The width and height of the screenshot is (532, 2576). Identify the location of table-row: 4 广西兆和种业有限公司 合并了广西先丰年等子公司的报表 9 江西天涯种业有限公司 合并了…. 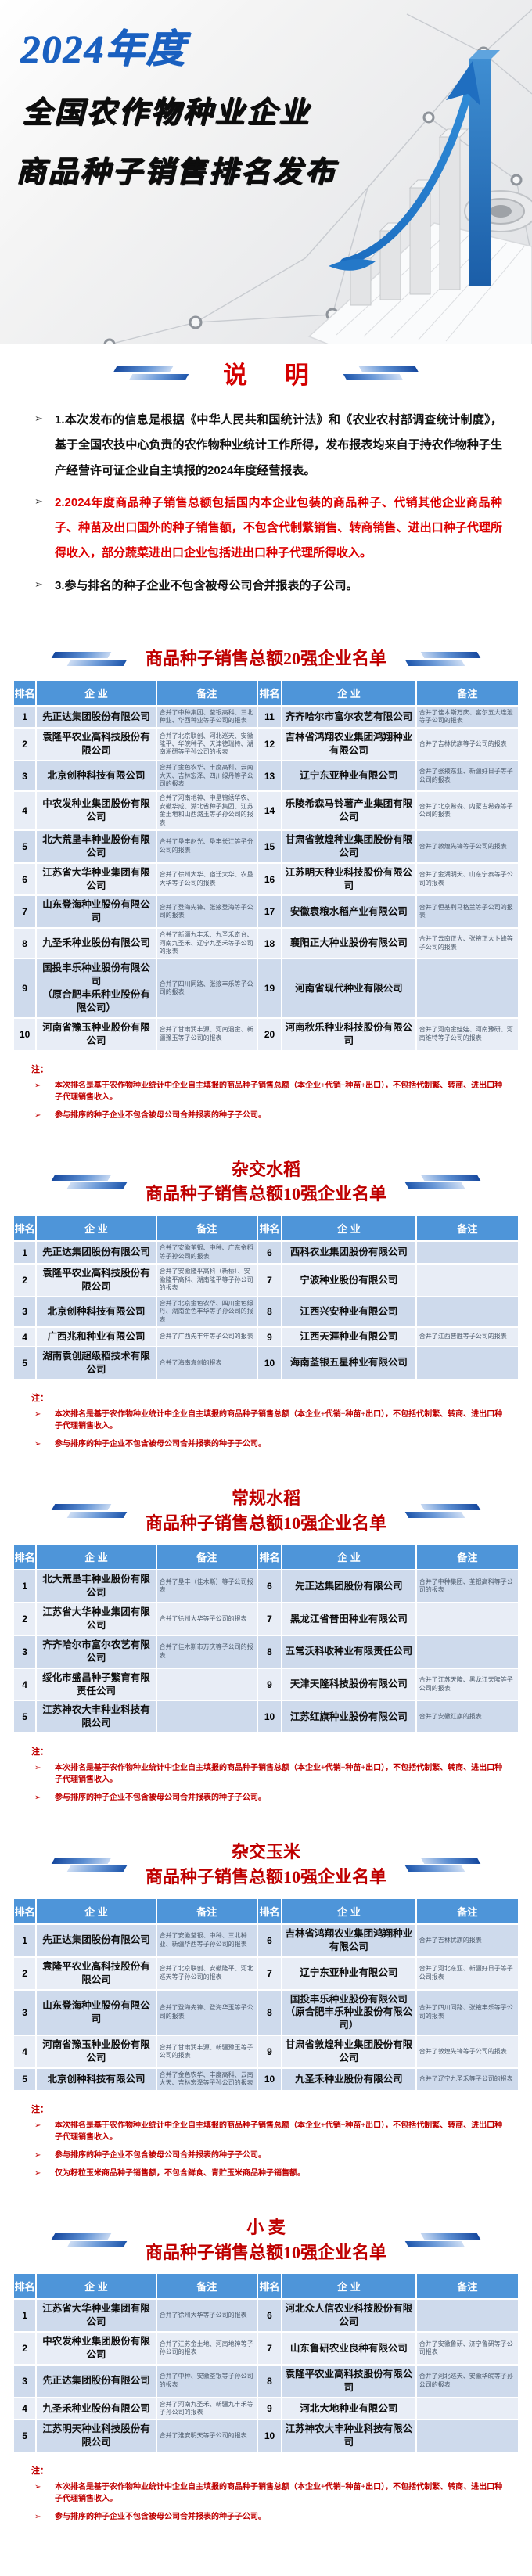
(266, 1337).